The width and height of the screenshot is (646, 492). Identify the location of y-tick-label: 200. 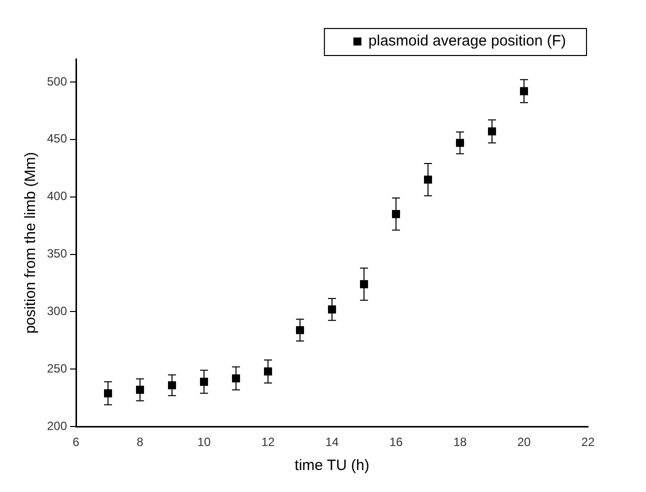
(57, 425).